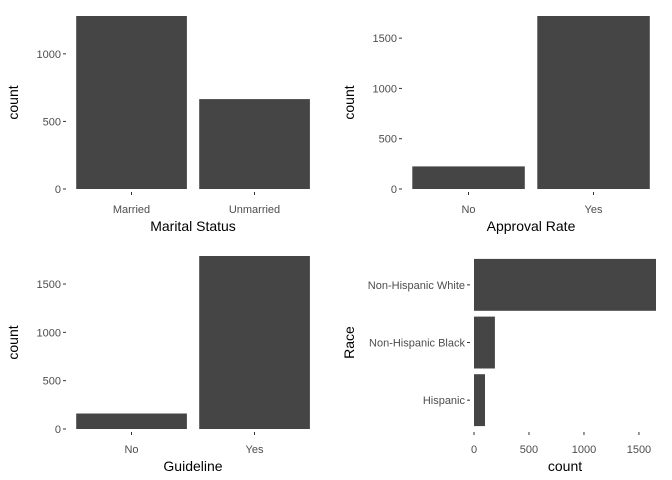  Describe the element at coordinates (484, 342) in the screenshot. I see `bar-non-hispanic-black` at that location.